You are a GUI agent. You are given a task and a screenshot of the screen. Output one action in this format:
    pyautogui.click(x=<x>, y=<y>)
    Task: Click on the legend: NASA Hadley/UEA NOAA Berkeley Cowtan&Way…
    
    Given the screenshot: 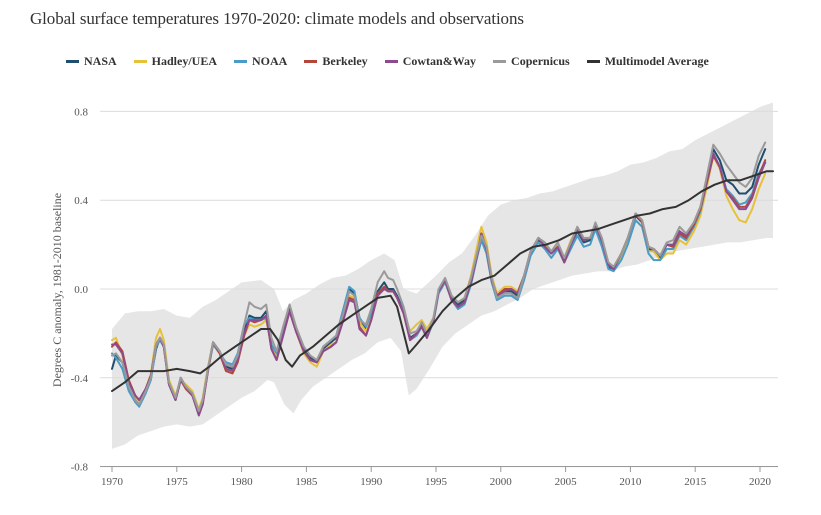 What is the action you would take?
    pyautogui.click(x=396, y=61)
    